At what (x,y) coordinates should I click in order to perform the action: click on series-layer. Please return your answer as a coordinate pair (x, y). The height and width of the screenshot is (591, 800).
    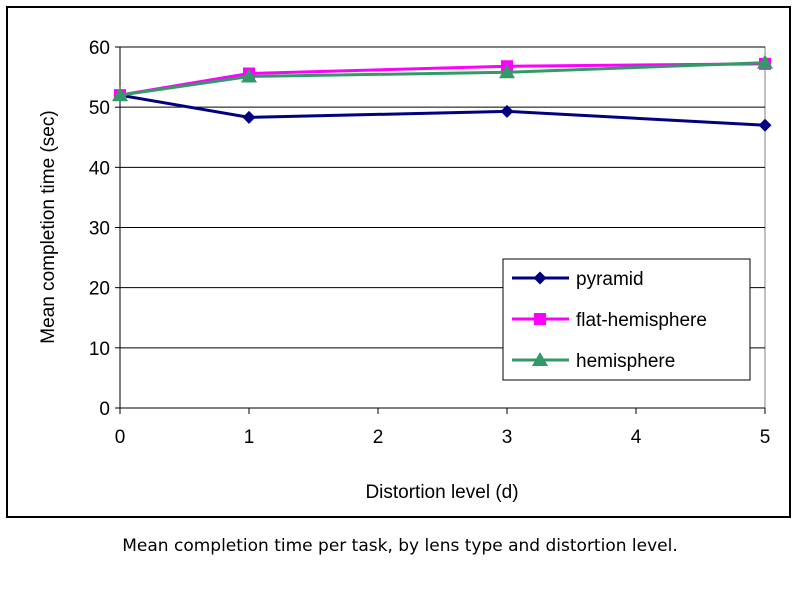
    Looking at the image, I should click on (442, 93).